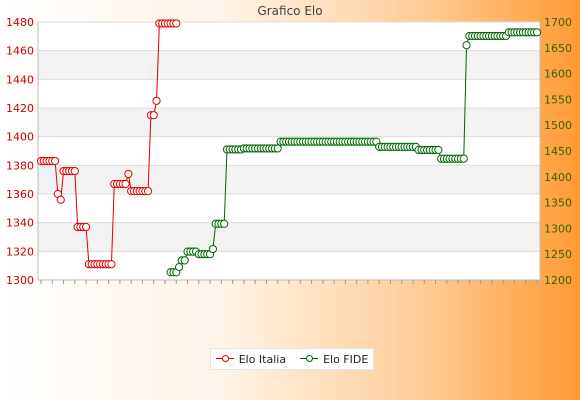  I want to click on y-right-tick-label: 1350, so click(558, 203).